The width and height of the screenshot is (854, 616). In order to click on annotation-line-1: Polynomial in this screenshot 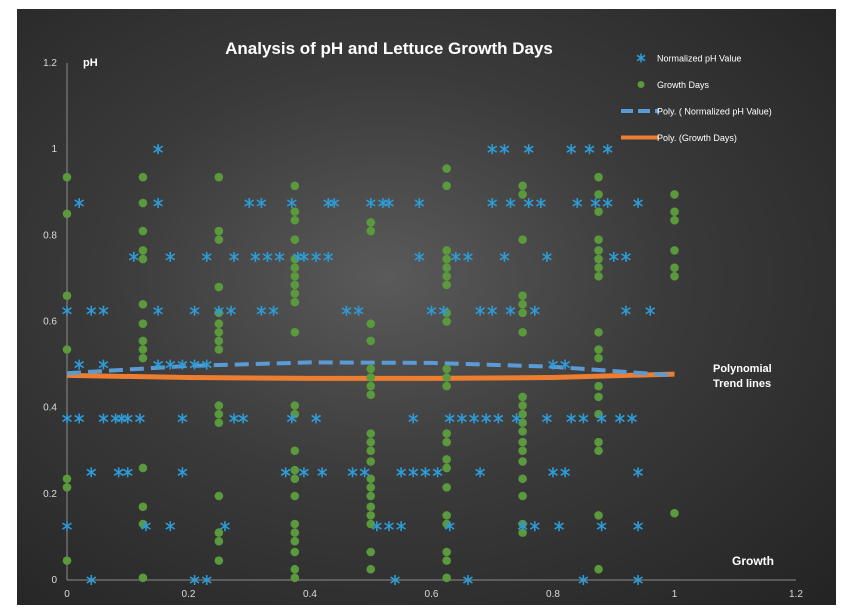, I will do `click(742, 369)`.